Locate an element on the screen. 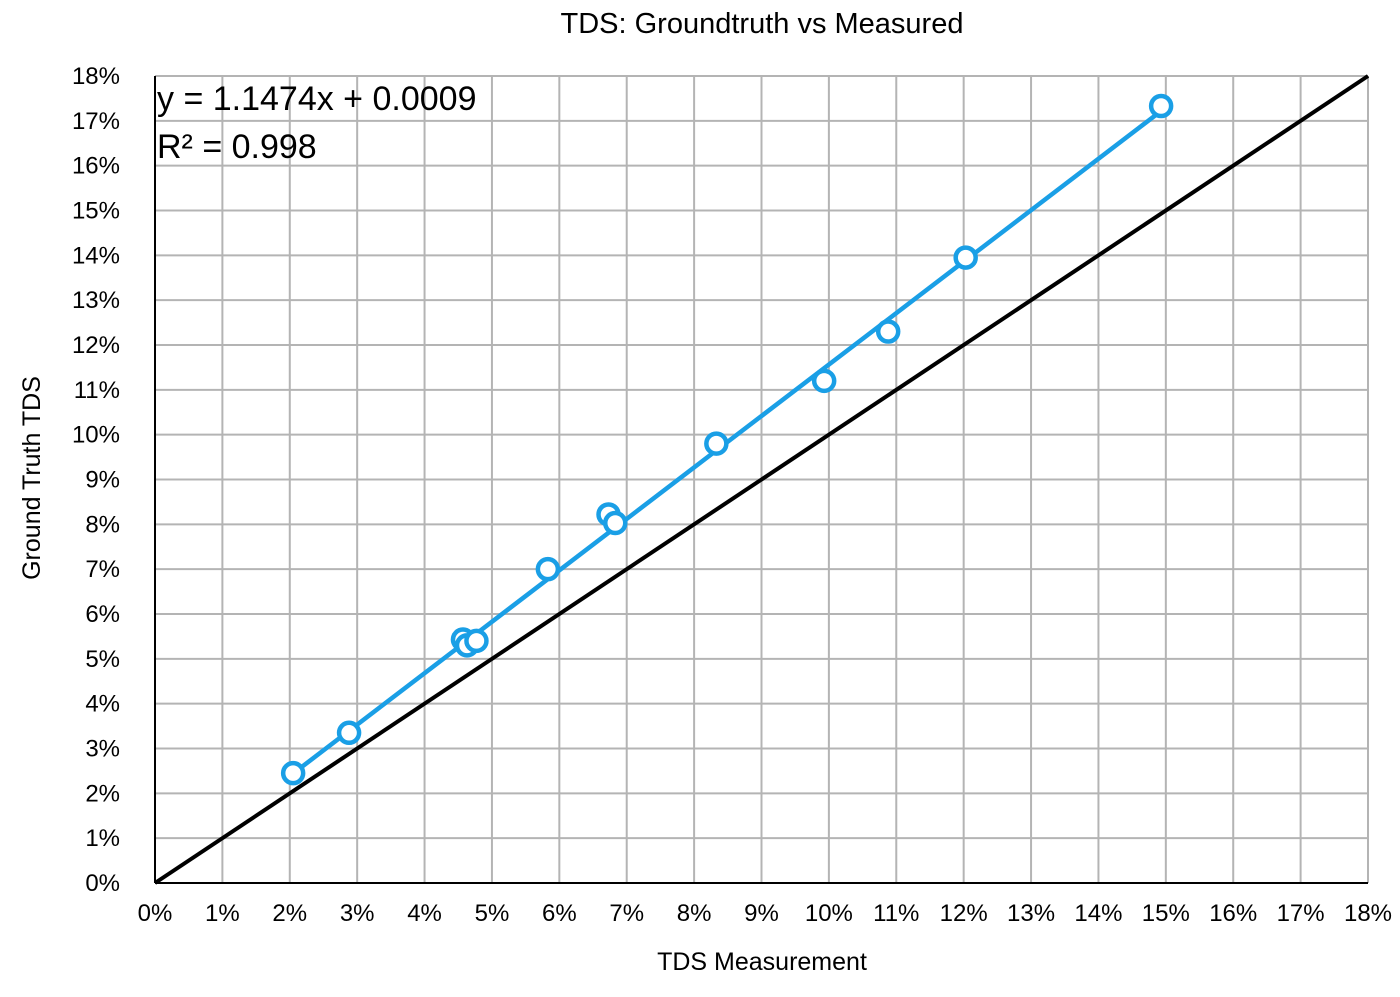 This screenshot has width=1400, height=997. y-tick-label: 13% is located at coordinates (96, 300).